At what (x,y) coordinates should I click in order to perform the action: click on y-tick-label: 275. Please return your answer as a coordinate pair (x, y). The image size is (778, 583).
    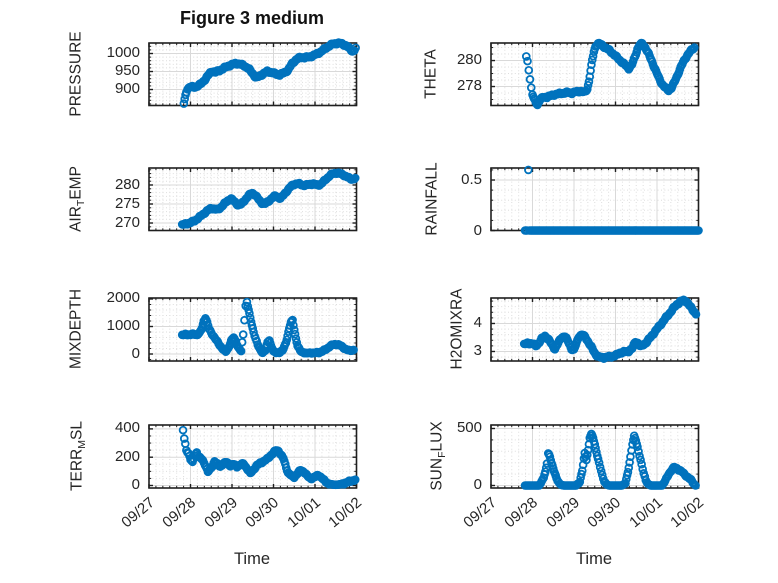
    Looking at the image, I should click on (127, 203).